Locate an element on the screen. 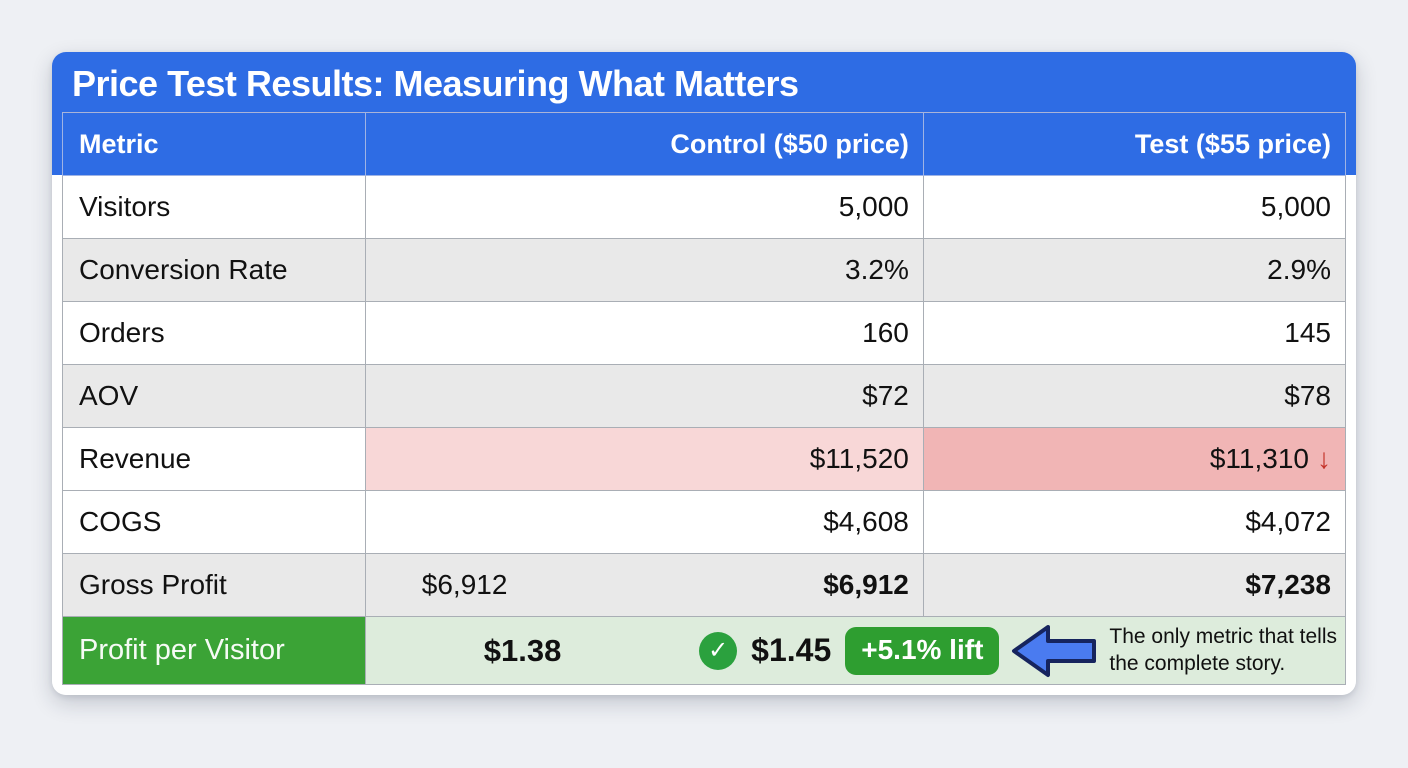 The width and height of the screenshot is (1408, 768). test-value: 2.9% is located at coordinates (1134, 270).